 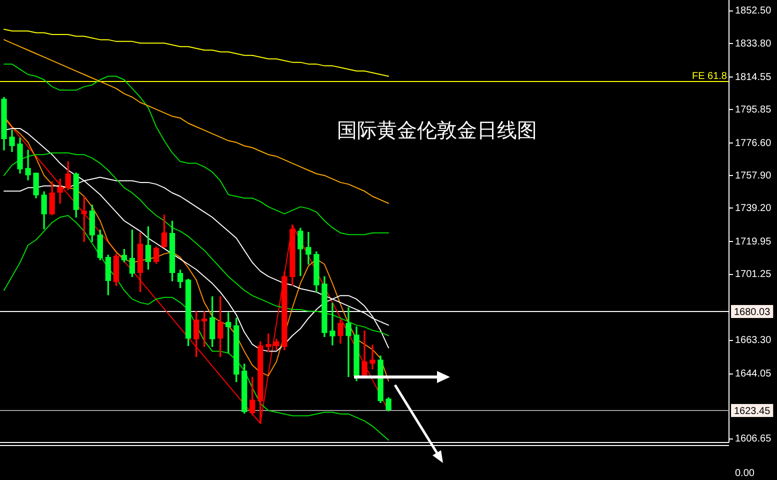 What do you see at coordinates (753, 176) in the screenshot?
I see `y-tick-label: 1757.90` at bounding box center [753, 176].